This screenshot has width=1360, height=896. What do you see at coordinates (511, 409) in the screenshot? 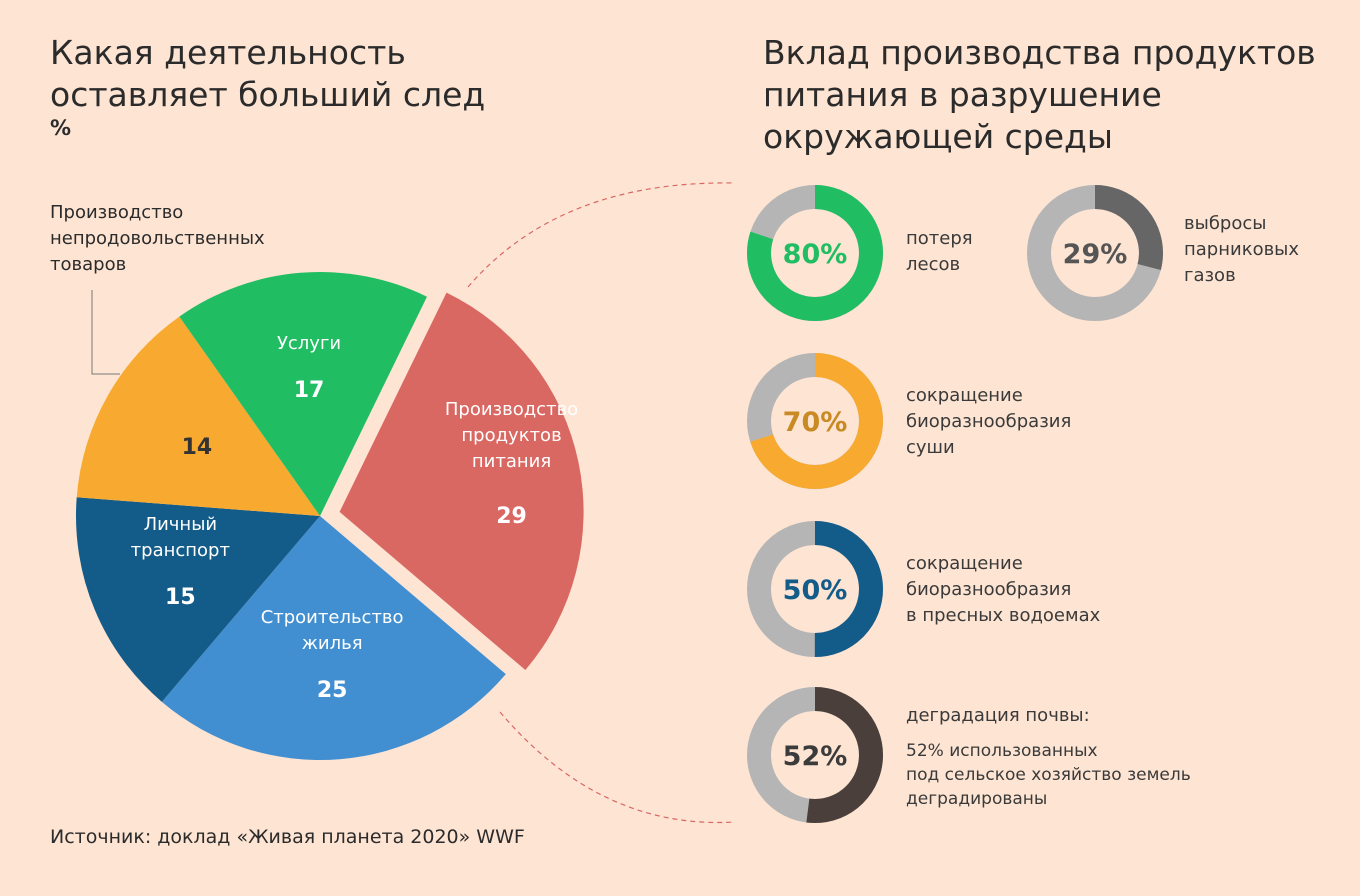
I see `pie-slice-label: Производство` at bounding box center [511, 409].